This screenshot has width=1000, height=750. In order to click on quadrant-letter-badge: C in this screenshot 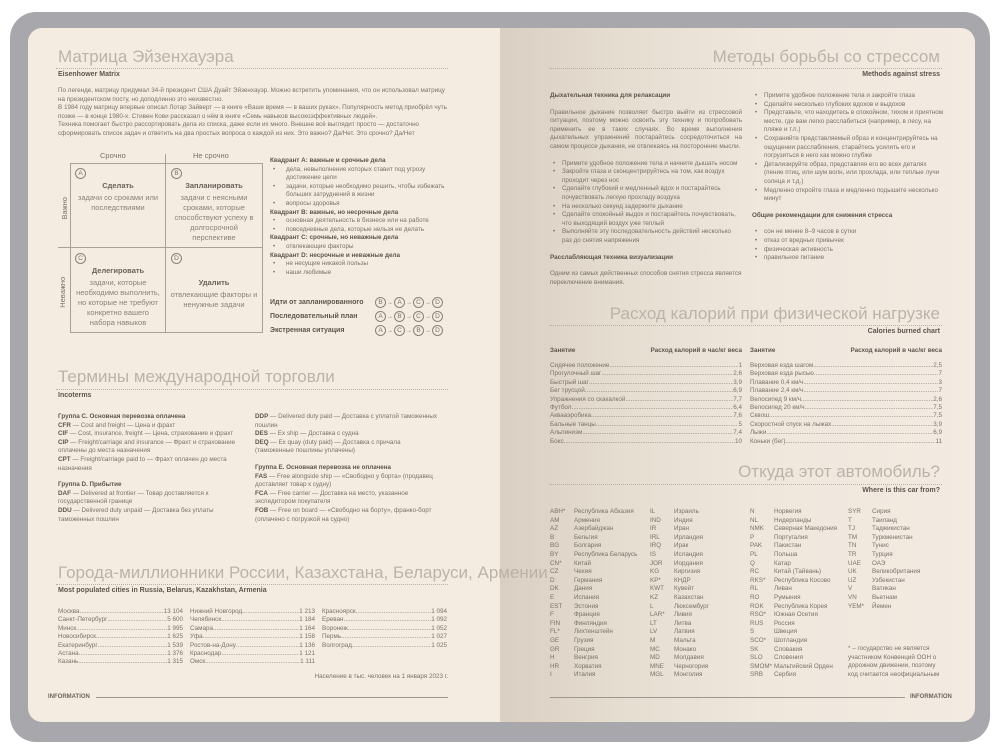, I will do `click(399, 330)`.